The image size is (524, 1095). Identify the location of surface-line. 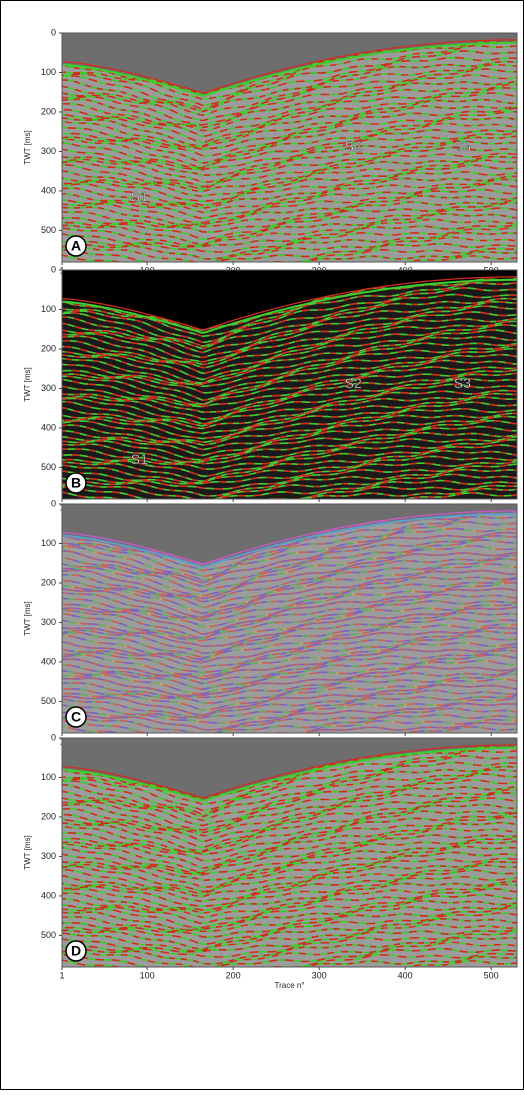
(289, 771).